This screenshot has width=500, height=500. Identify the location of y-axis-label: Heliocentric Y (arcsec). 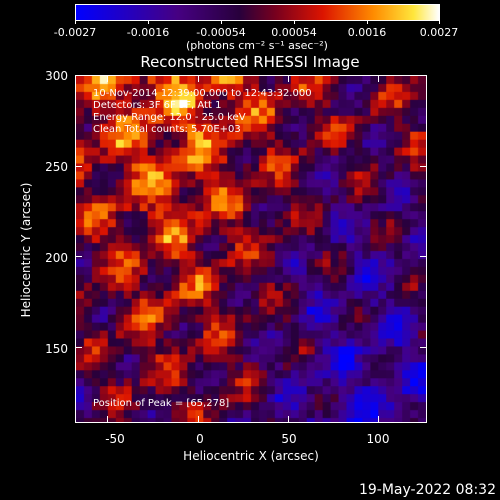
(26, 250).